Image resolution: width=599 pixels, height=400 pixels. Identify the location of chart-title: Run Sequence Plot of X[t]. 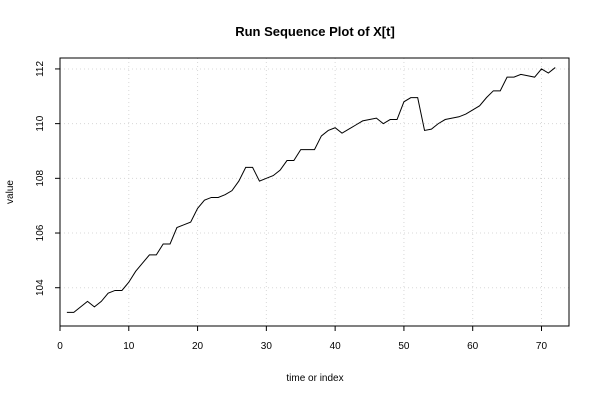
(315, 31).